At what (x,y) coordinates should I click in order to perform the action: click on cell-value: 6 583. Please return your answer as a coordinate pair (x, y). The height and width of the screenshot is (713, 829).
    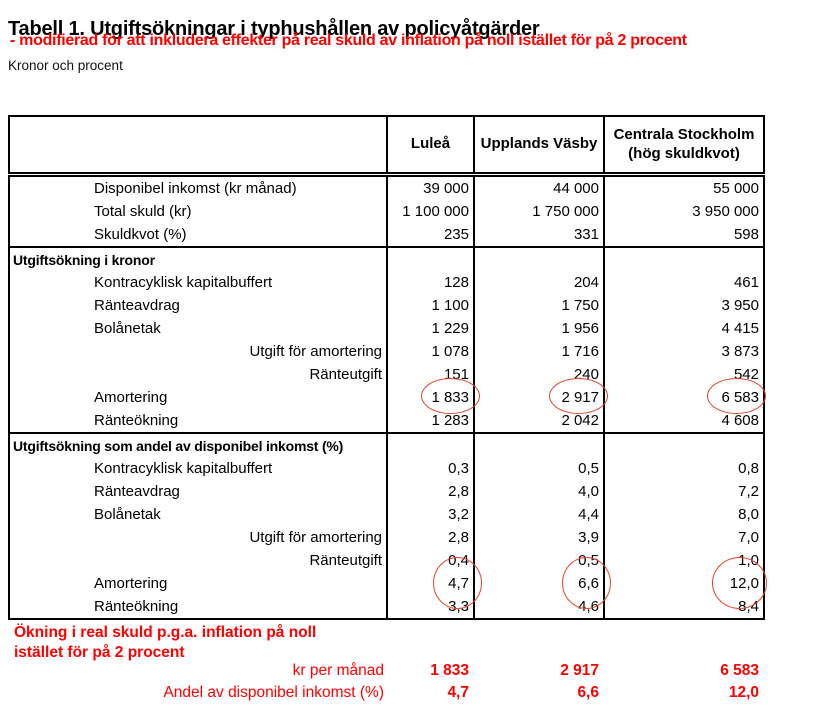
    Looking at the image, I should click on (684, 397).